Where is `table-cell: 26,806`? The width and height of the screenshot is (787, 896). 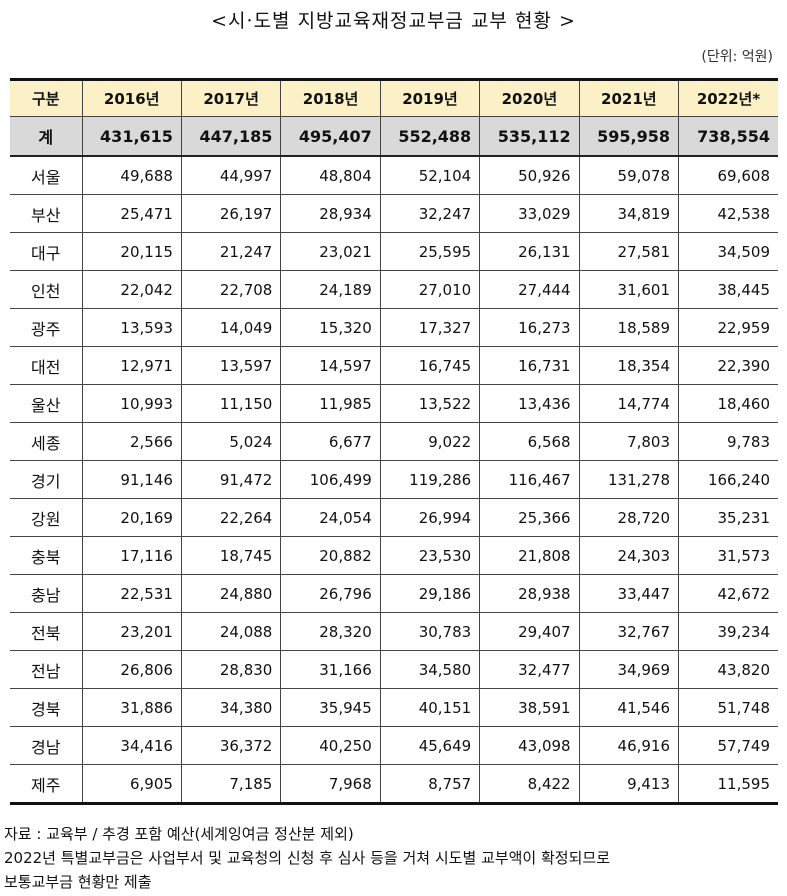
table-cell: 26,806 is located at coordinates (131, 669).